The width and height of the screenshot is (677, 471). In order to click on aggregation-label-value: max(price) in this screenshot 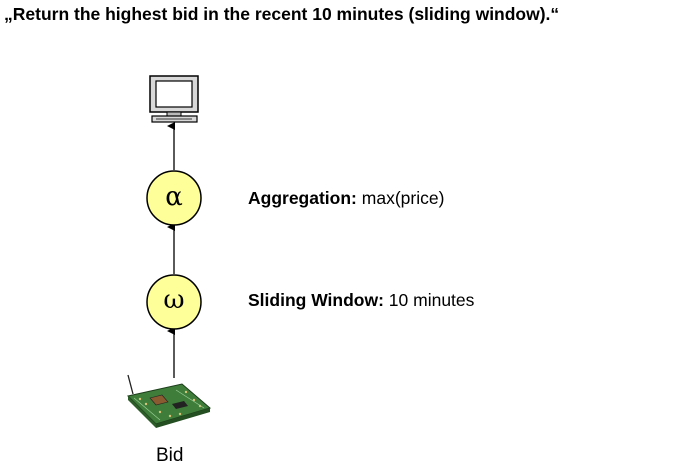, I will do `click(400, 198)`.